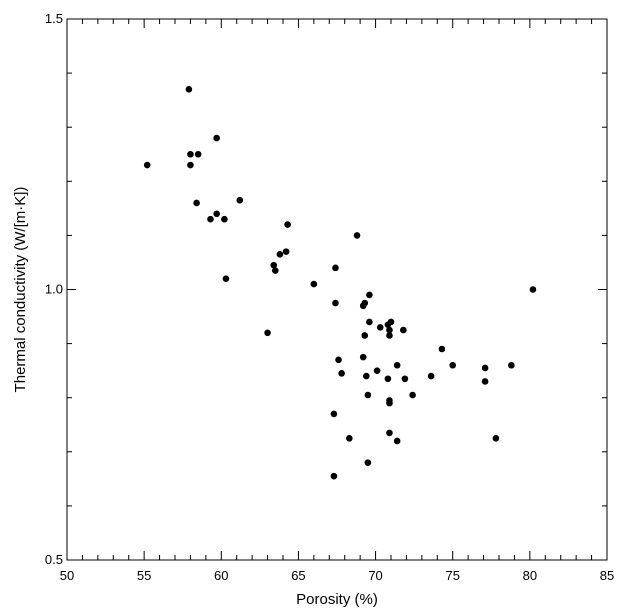 The height and width of the screenshot is (612, 626). What do you see at coordinates (452, 575) in the screenshot?
I see `x-tick-label: 75` at bounding box center [452, 575].